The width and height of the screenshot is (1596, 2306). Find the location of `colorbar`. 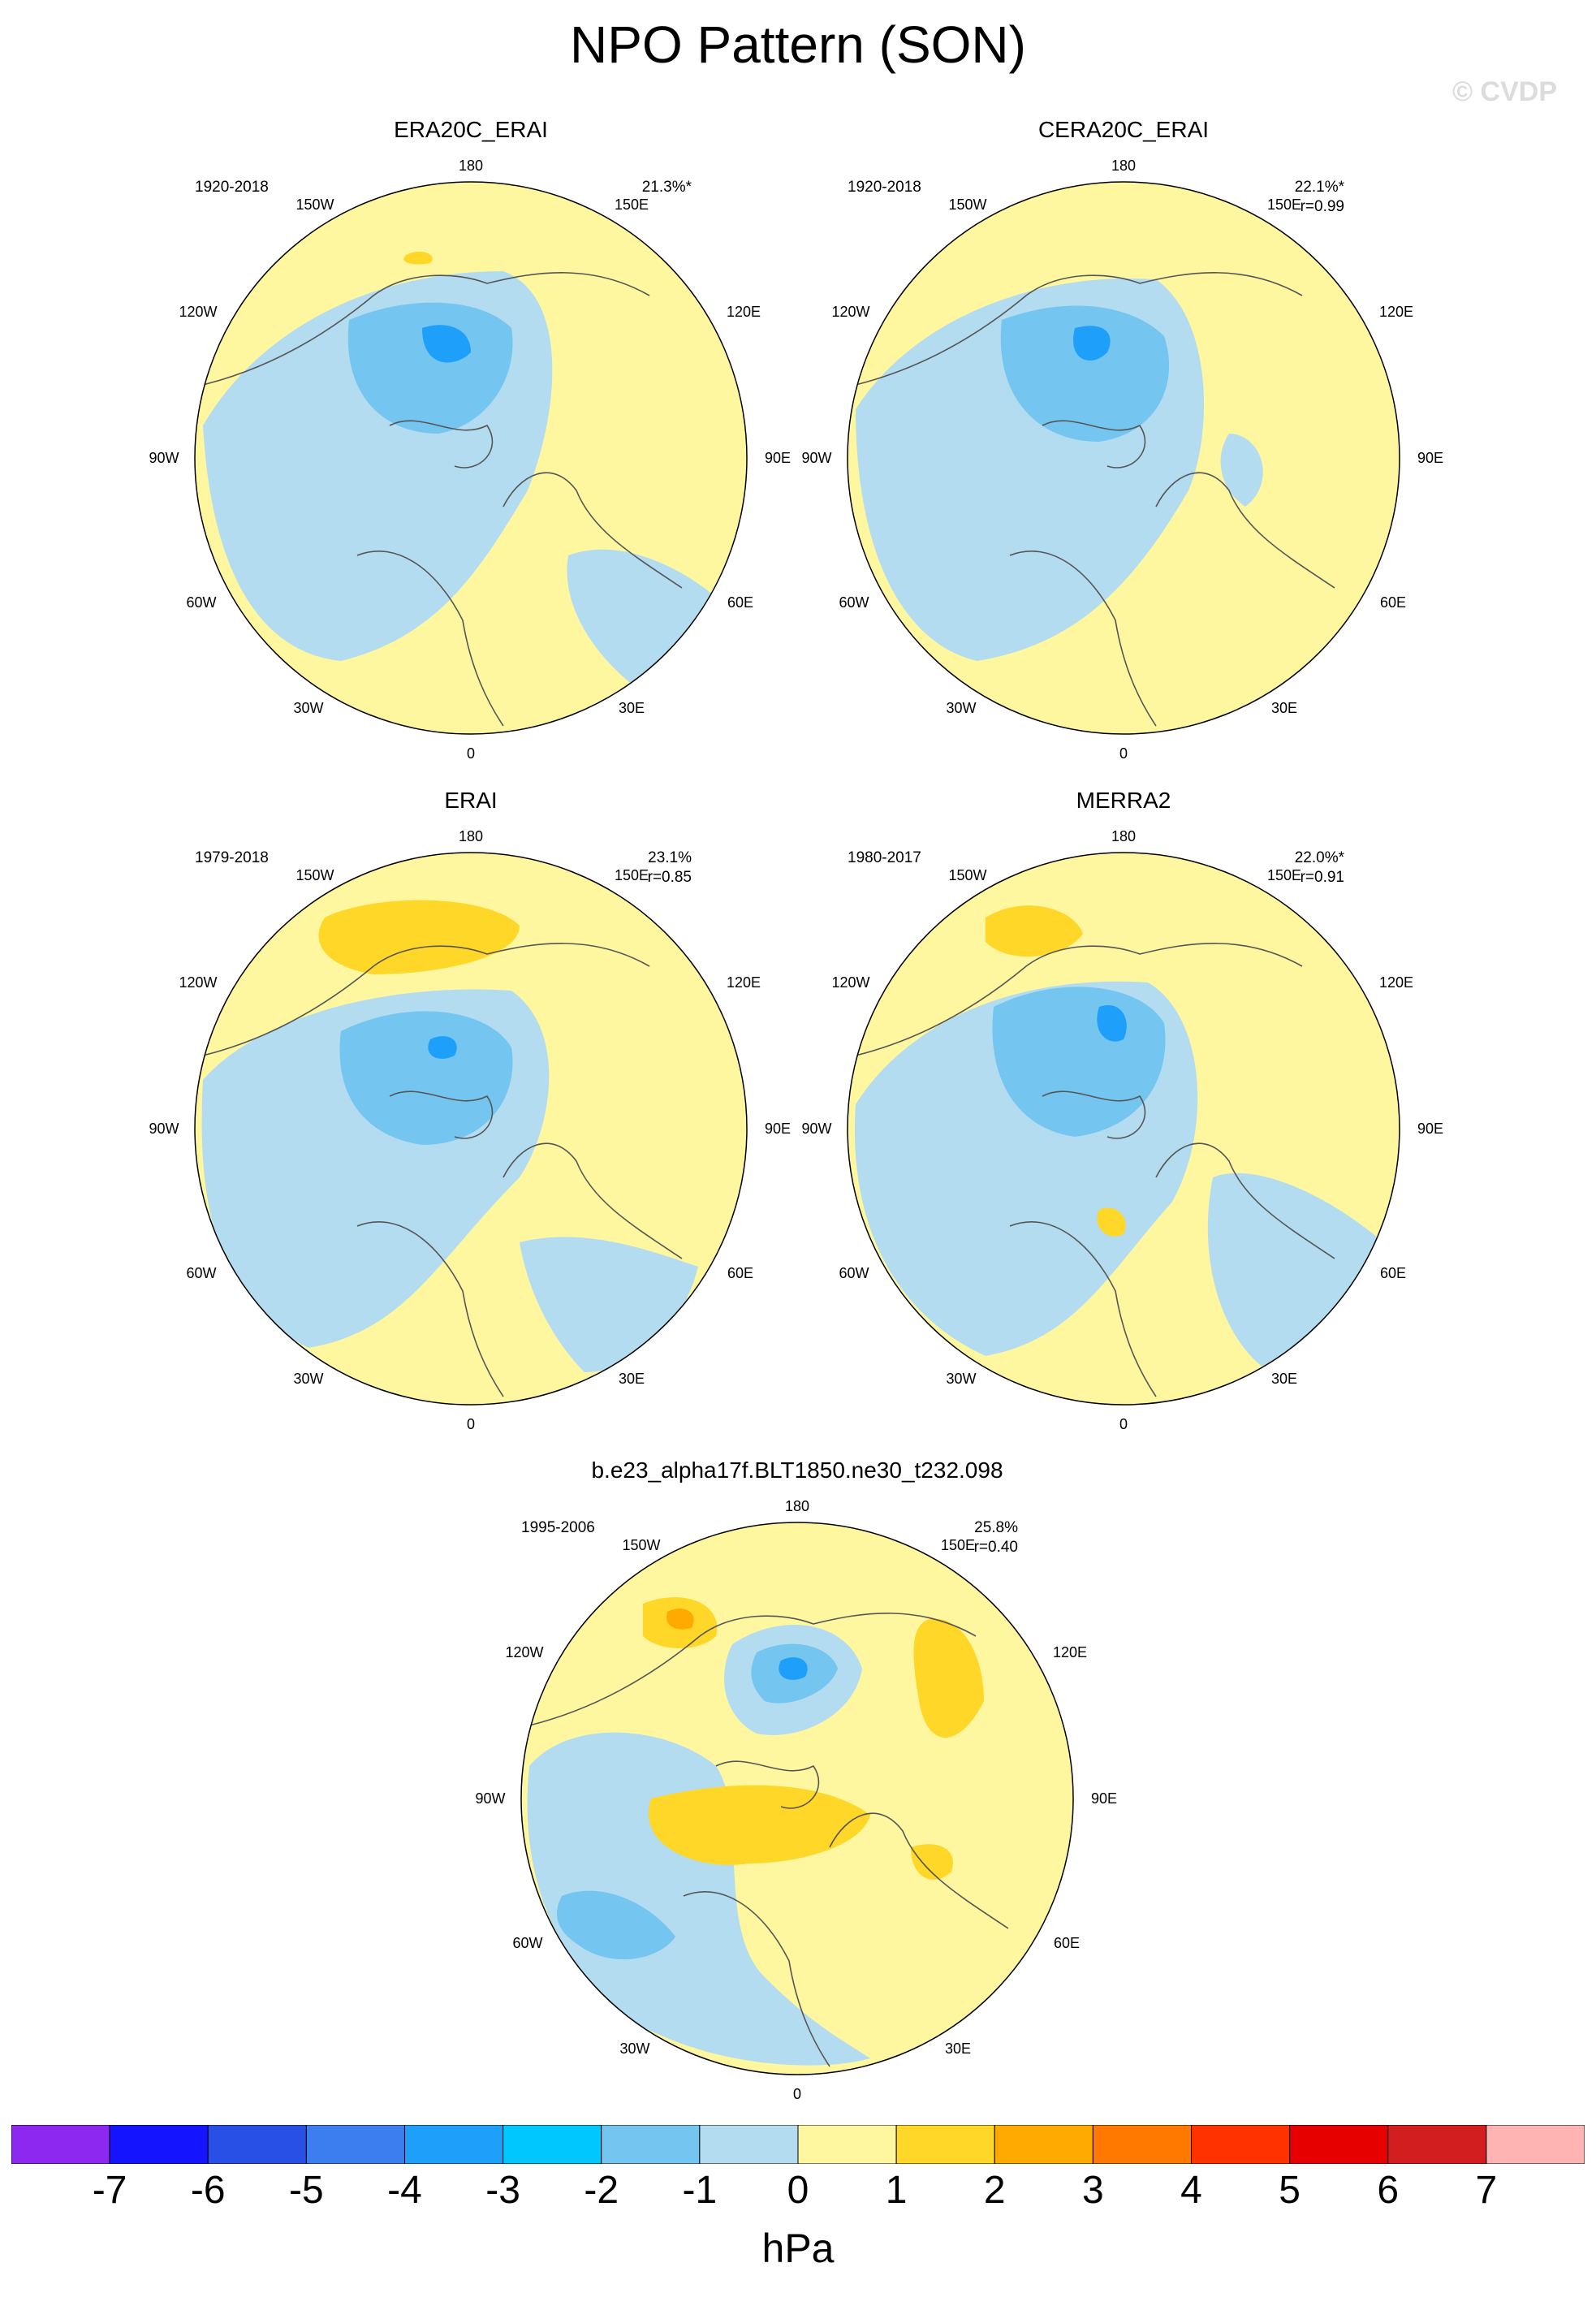

colorbar is located at coordinates (798, 2144).